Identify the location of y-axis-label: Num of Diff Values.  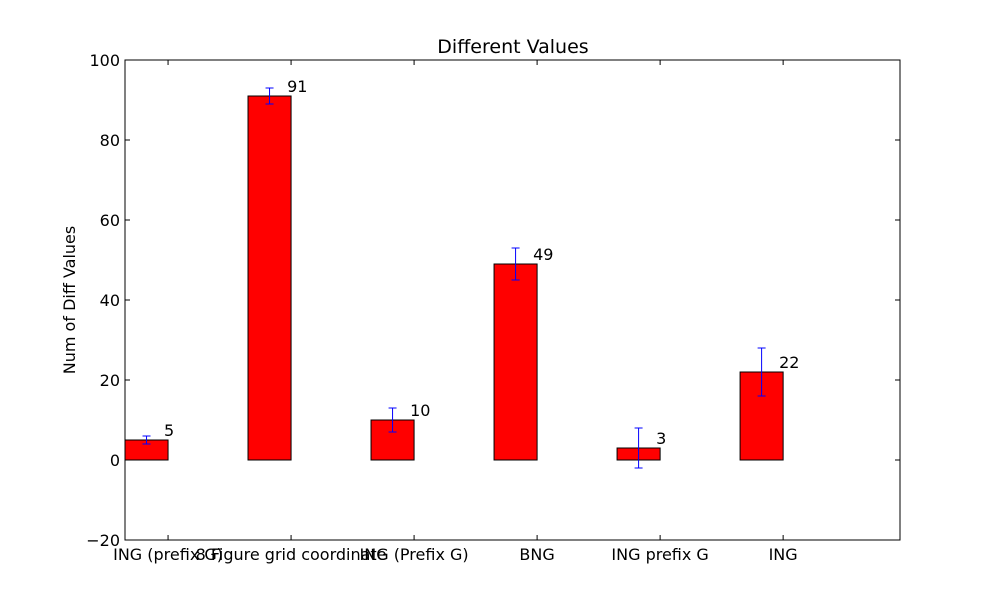
(69, 300).